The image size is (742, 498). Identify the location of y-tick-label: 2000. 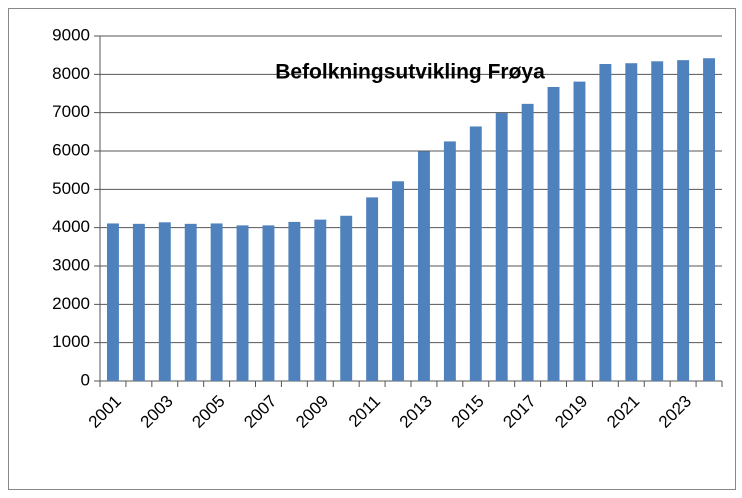
(71, 303).